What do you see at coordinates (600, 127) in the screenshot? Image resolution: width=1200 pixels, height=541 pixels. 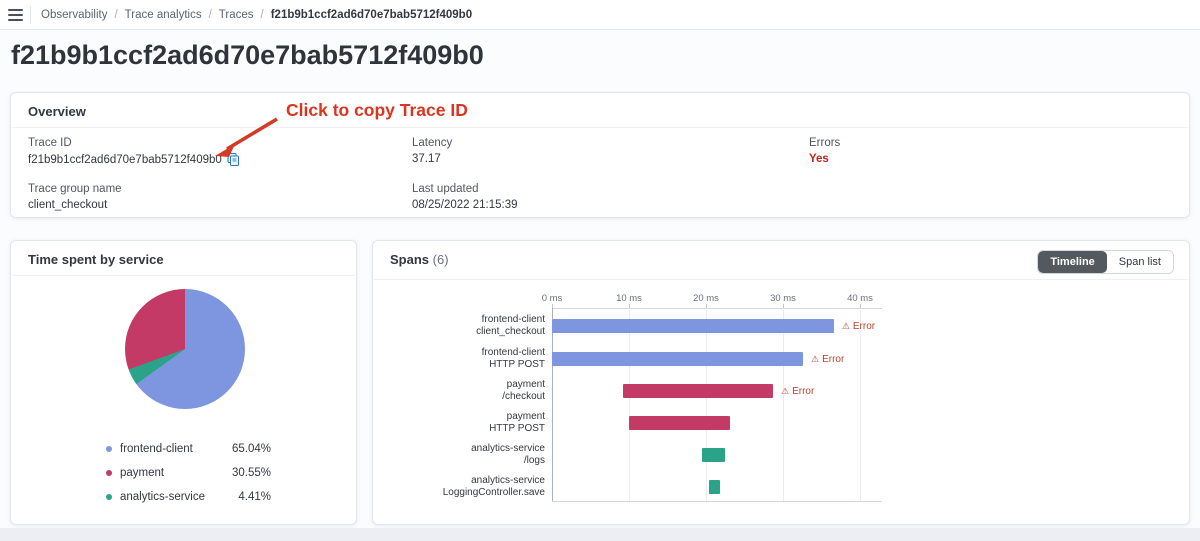 I see `overview-divider` at bounding box center [600, 127].